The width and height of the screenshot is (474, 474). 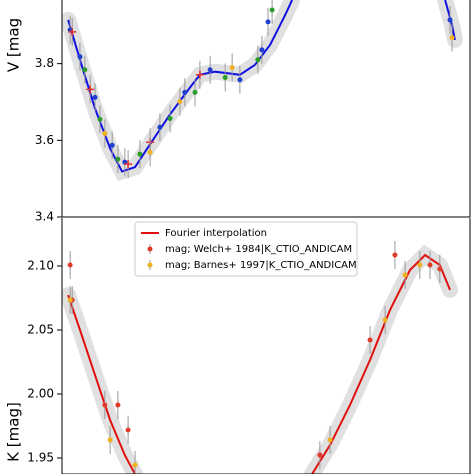 I want to click on y-tick-label: 2.00, so click(x=40, y=394).